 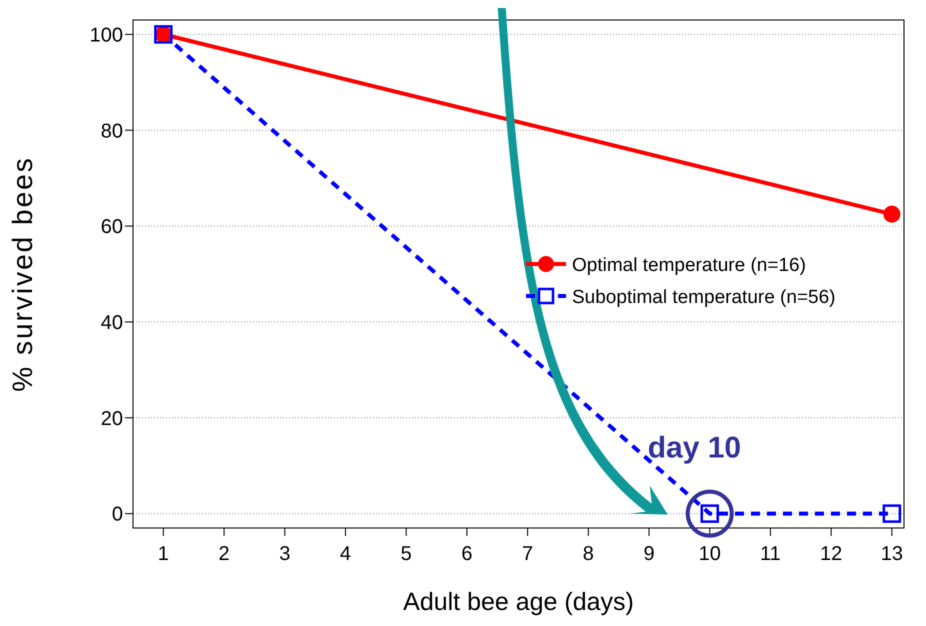 What do you see at coordinates (111, 131) in the screenshot?
I see `y-tick-label: 80` at bounding box center [111, 131].